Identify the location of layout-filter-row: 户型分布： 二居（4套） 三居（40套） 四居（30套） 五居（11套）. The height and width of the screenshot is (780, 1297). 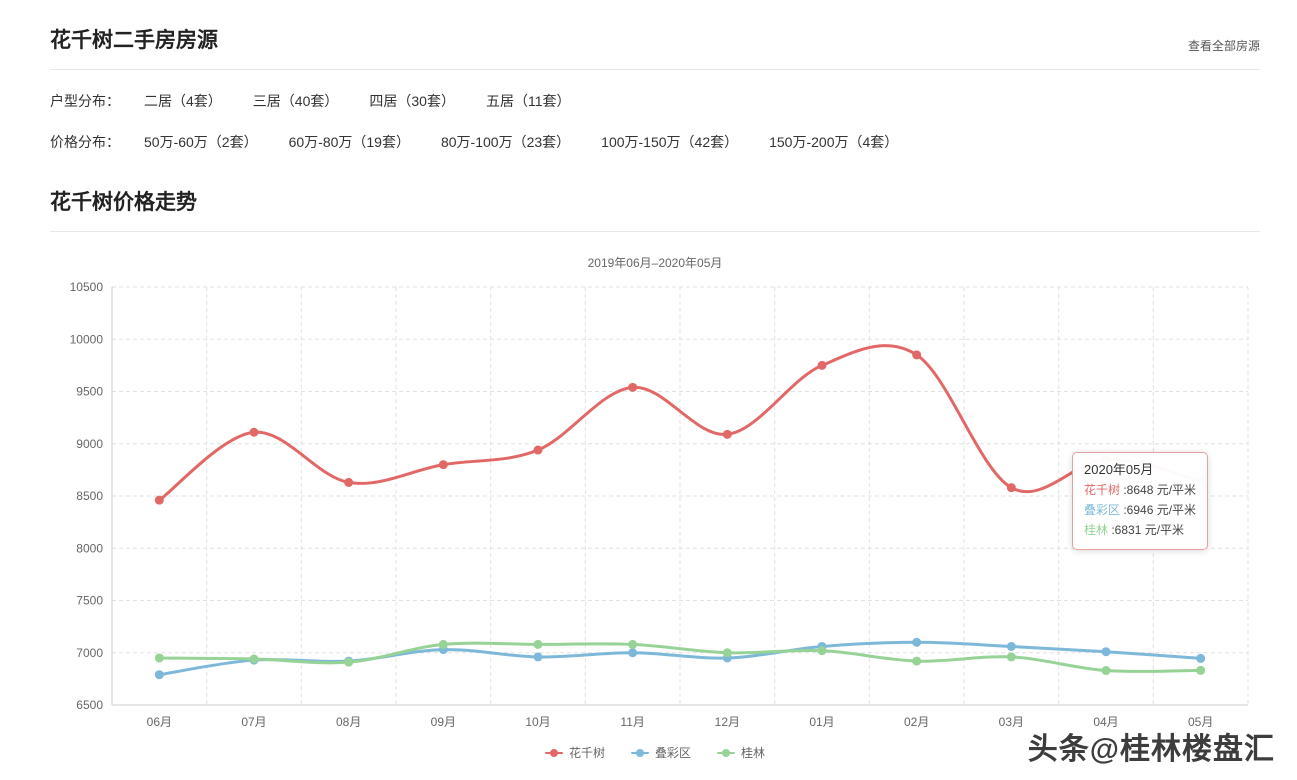
(655, 101).